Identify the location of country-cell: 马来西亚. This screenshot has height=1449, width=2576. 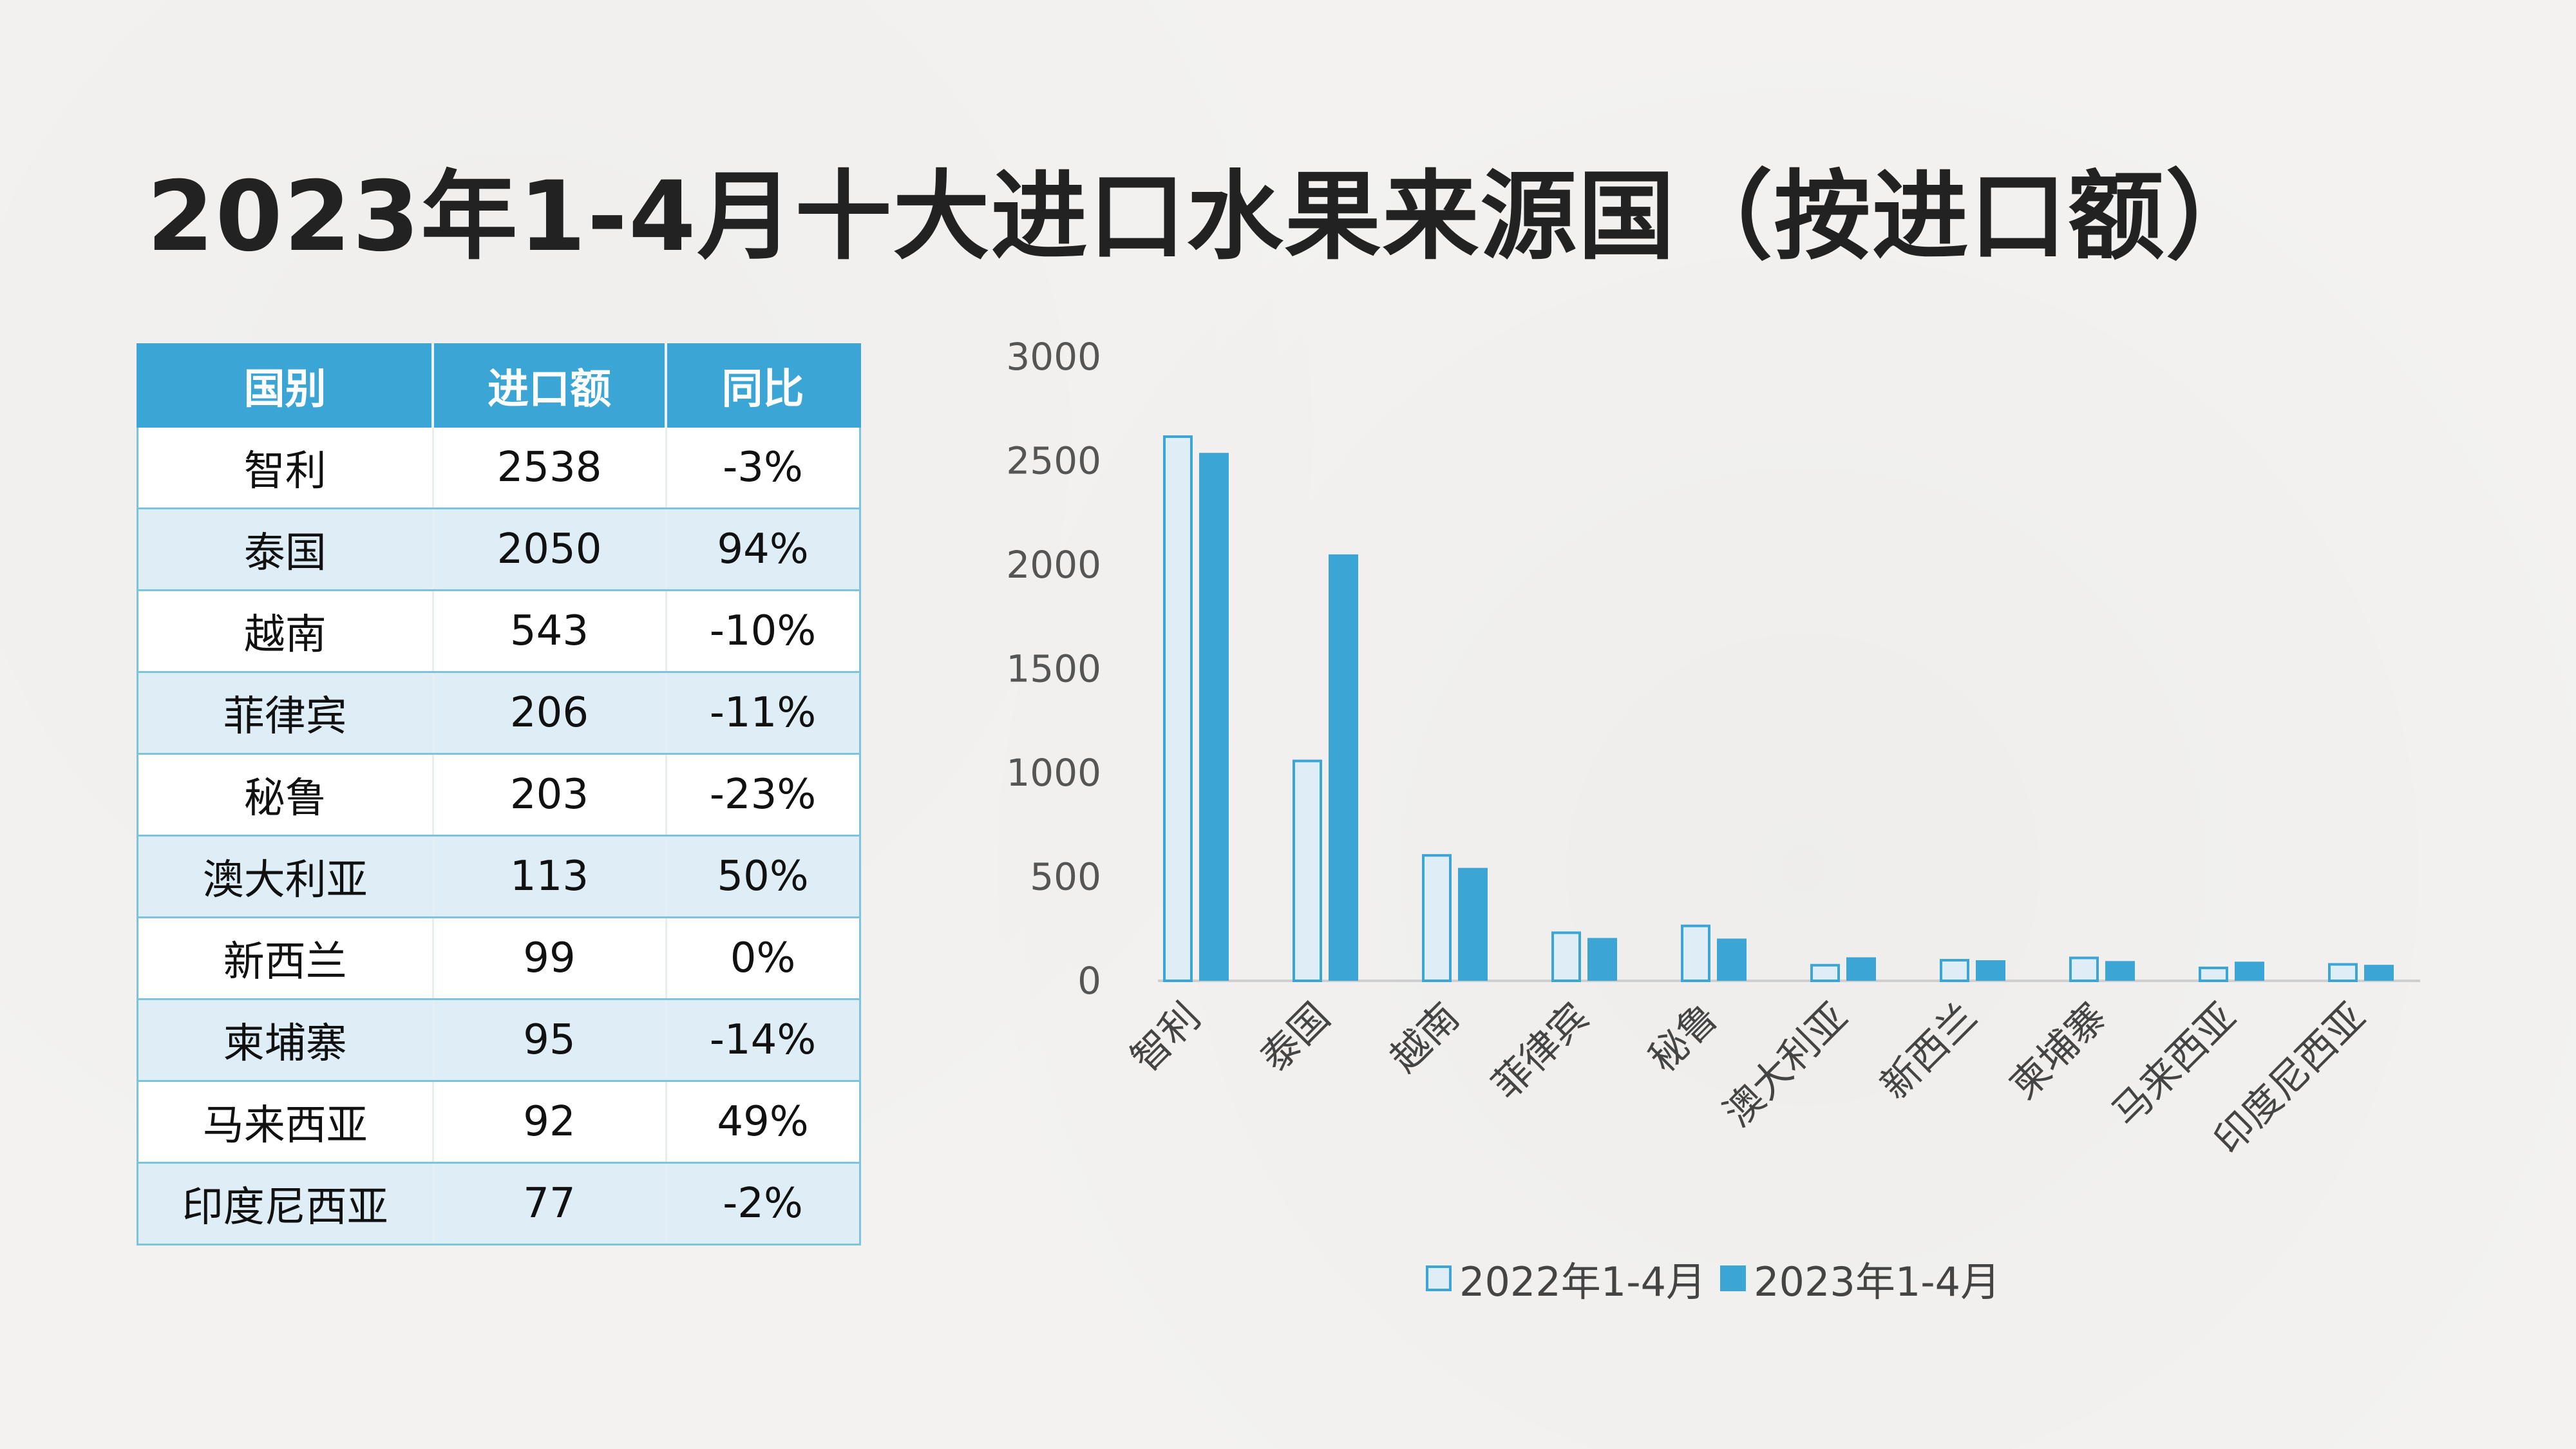
(285, 1122).